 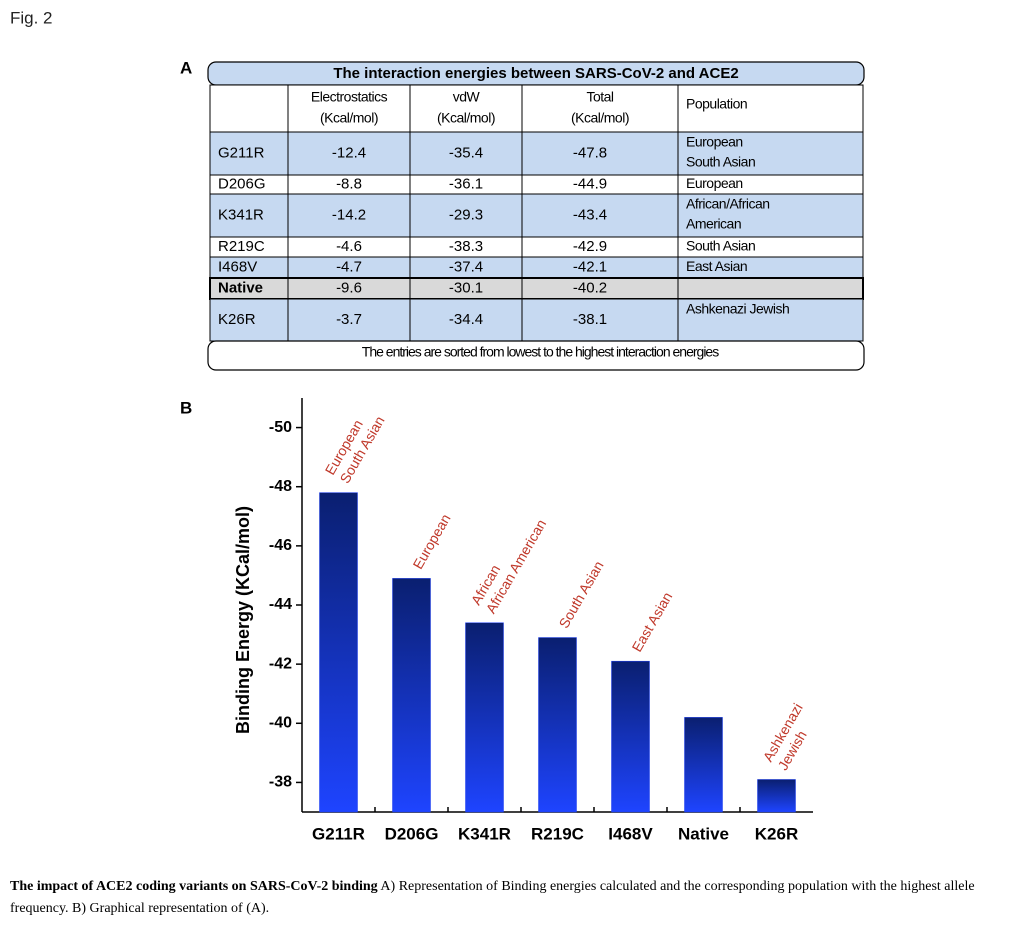 What do you see at coordinates (349, 246) in the screenshot?
I see `table-cell: -4.6` at bounding box center [349, 246].